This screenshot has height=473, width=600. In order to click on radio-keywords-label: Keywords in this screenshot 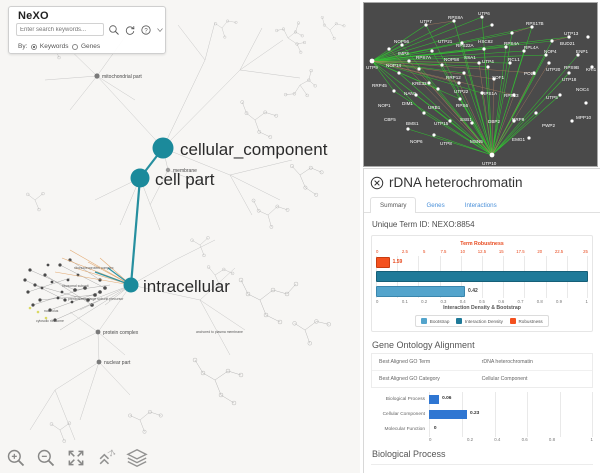, I will do `click(54, 46)`.